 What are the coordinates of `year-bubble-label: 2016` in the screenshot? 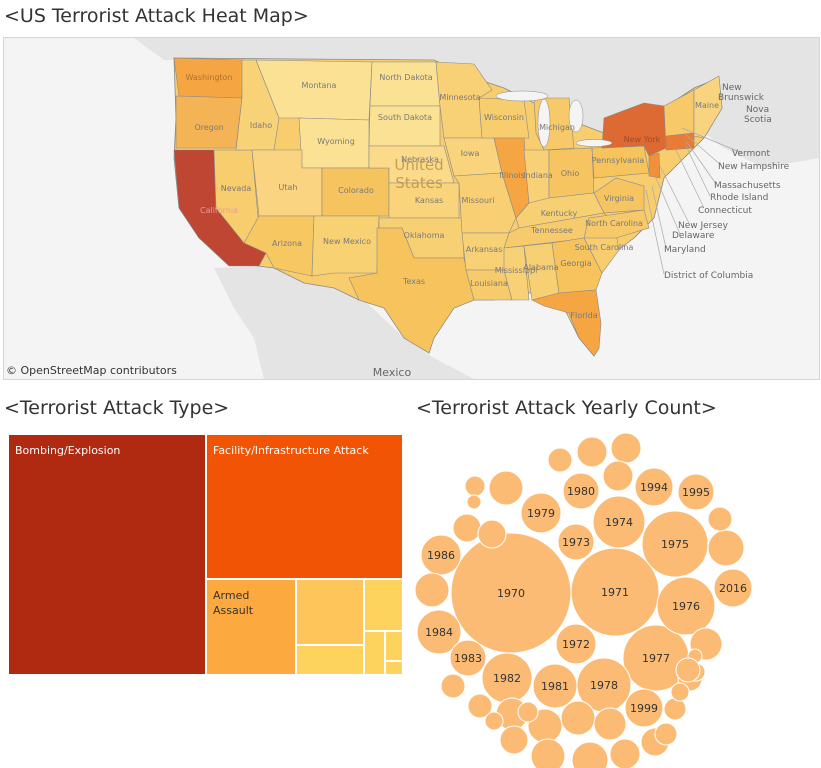 It's located at (733, 588).